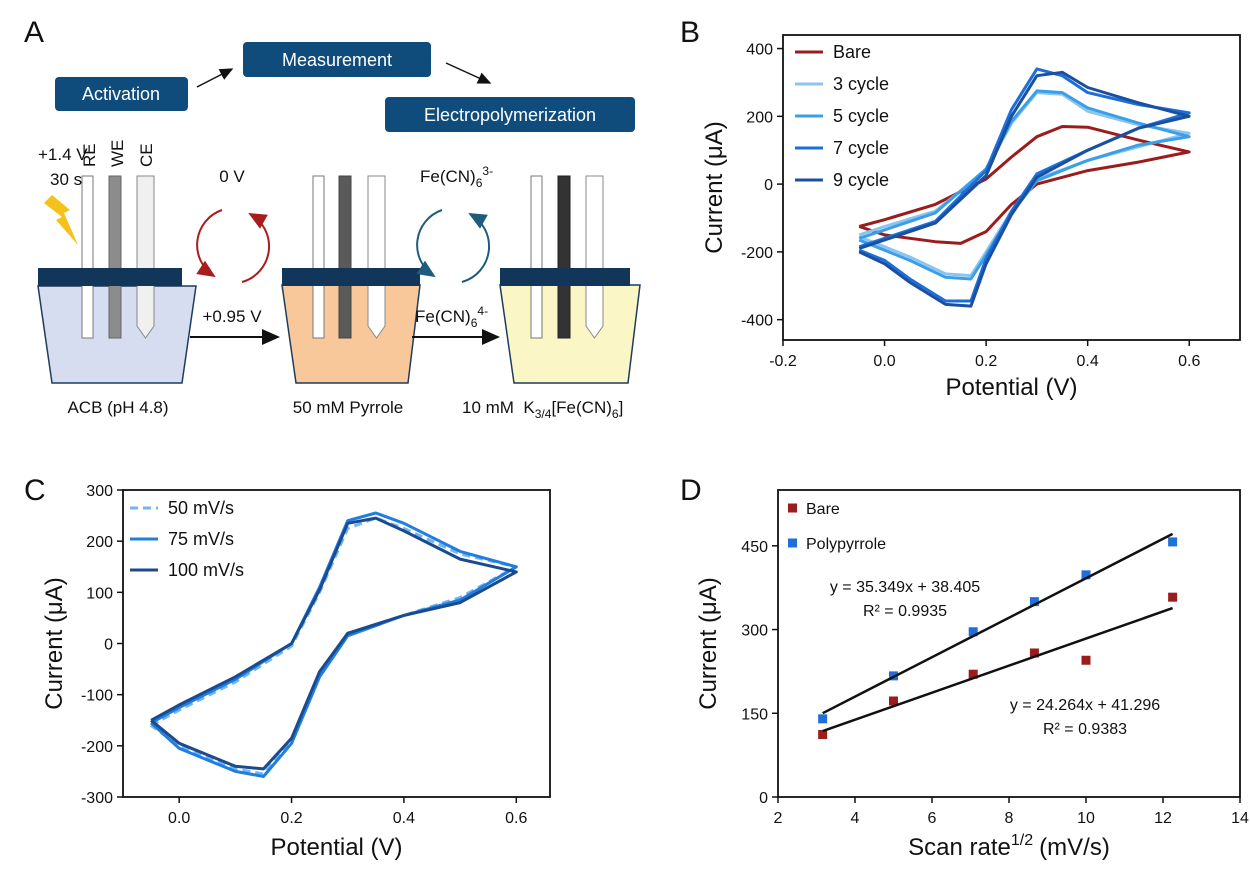  What do you see at coordinates (778, 818) in the screenshot?
I see `x-tick-label: 2` at bounding box center [778, 818].